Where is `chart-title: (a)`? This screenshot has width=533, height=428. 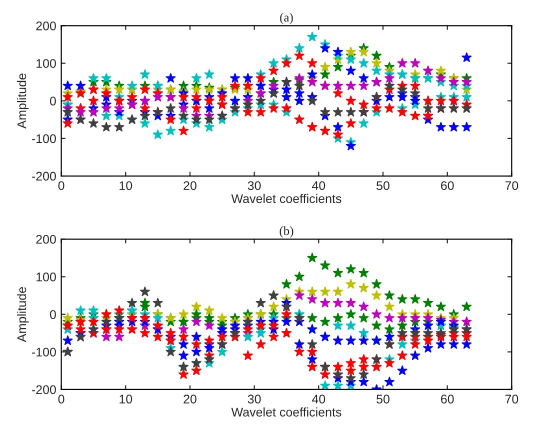
chart-title: (a) is located at coordinates (286, 18).